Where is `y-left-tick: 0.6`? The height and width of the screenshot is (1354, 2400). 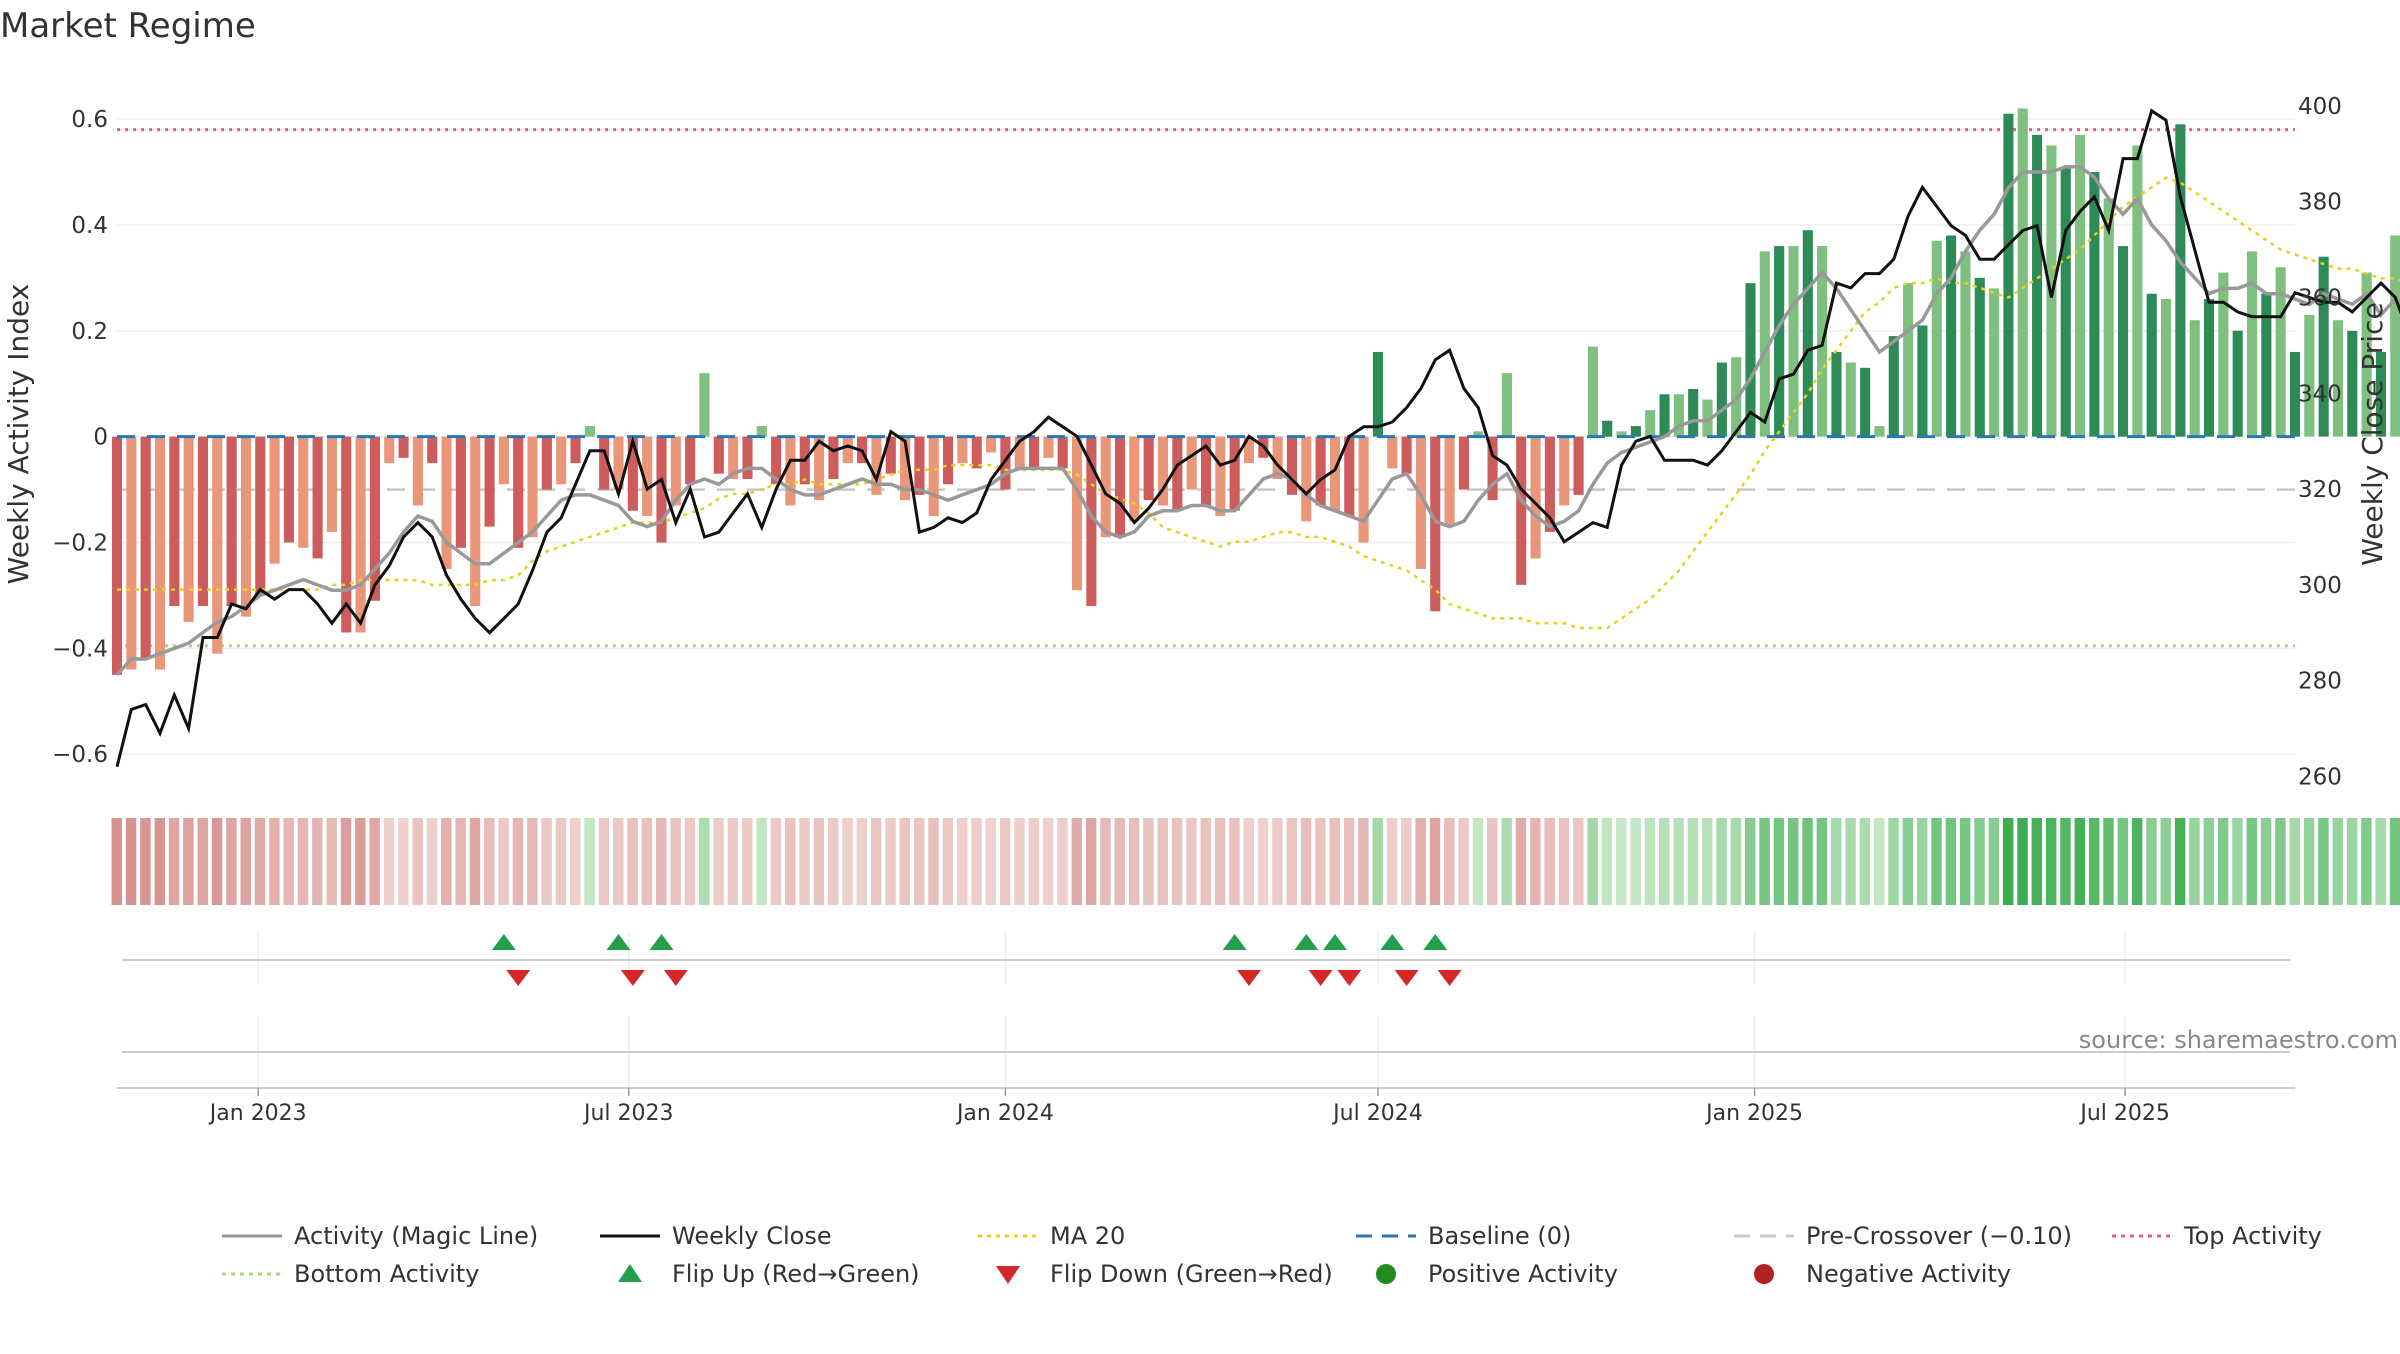
y-left-tick: 0.6 is located at coordinates (89, 120).